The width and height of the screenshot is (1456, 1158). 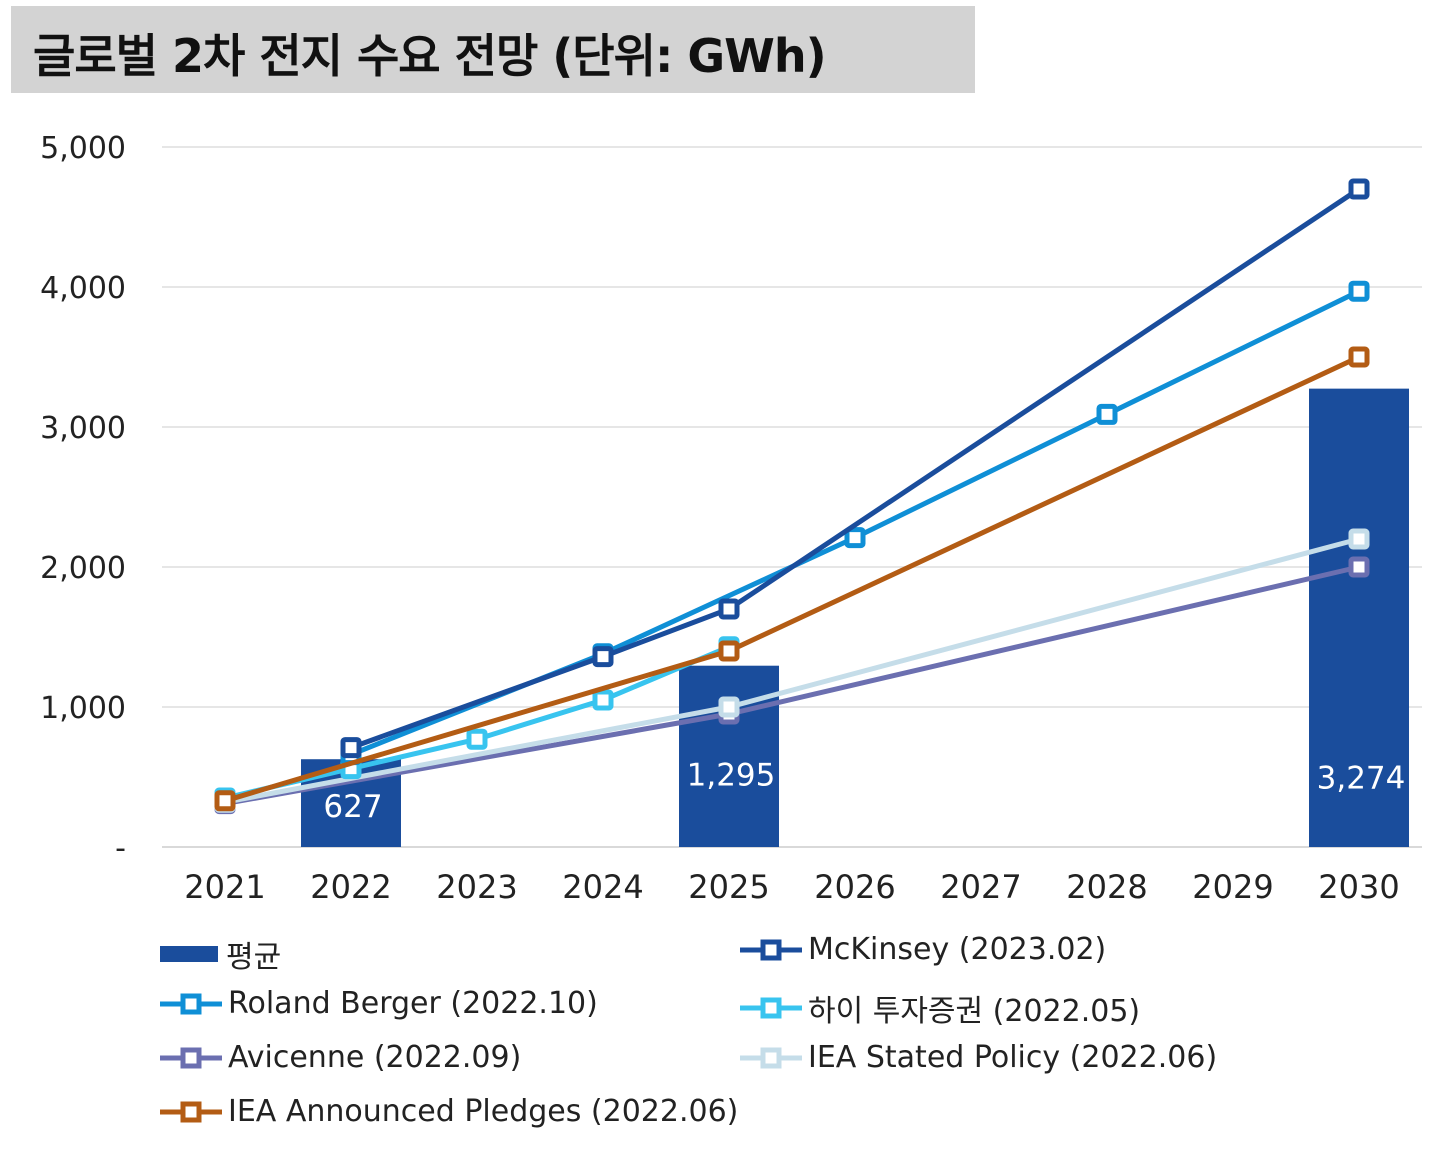 I want to click on legend-item: IEA Announced Pledges (2022.06), so click(x=449, y=1111).